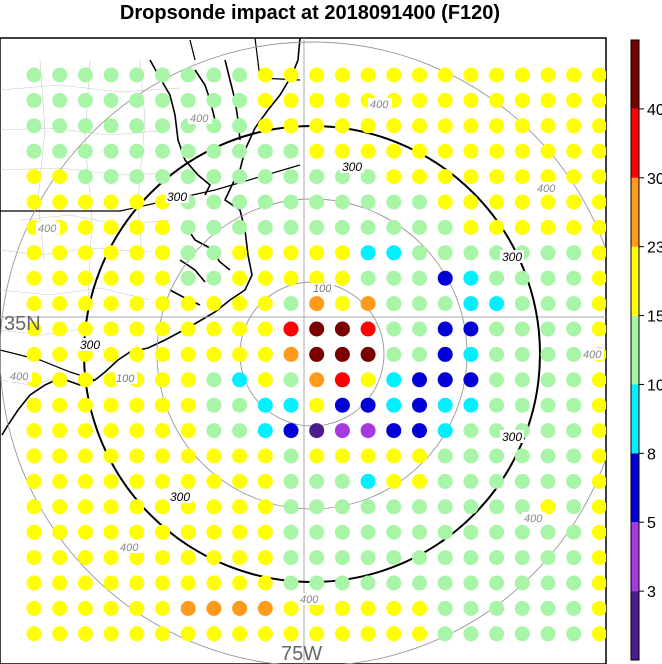 This screenshot has height=664, width=662. What do you see at coordinates (654, 385) in the screenshot?
I see `colorbar-tick-label: 10` at bounding box center [654, 385].